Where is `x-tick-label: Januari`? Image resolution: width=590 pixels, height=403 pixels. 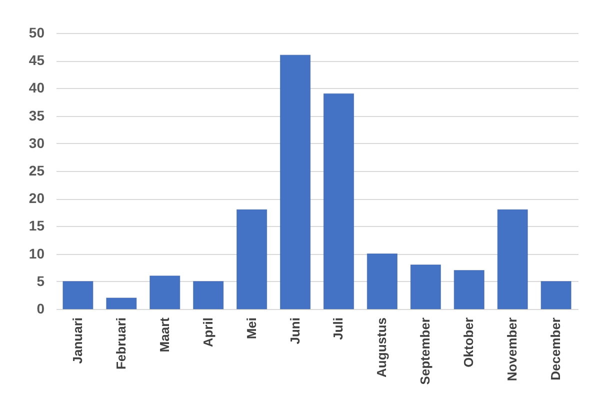 x-tick-label: Januari is located at coordinates (77, 341).